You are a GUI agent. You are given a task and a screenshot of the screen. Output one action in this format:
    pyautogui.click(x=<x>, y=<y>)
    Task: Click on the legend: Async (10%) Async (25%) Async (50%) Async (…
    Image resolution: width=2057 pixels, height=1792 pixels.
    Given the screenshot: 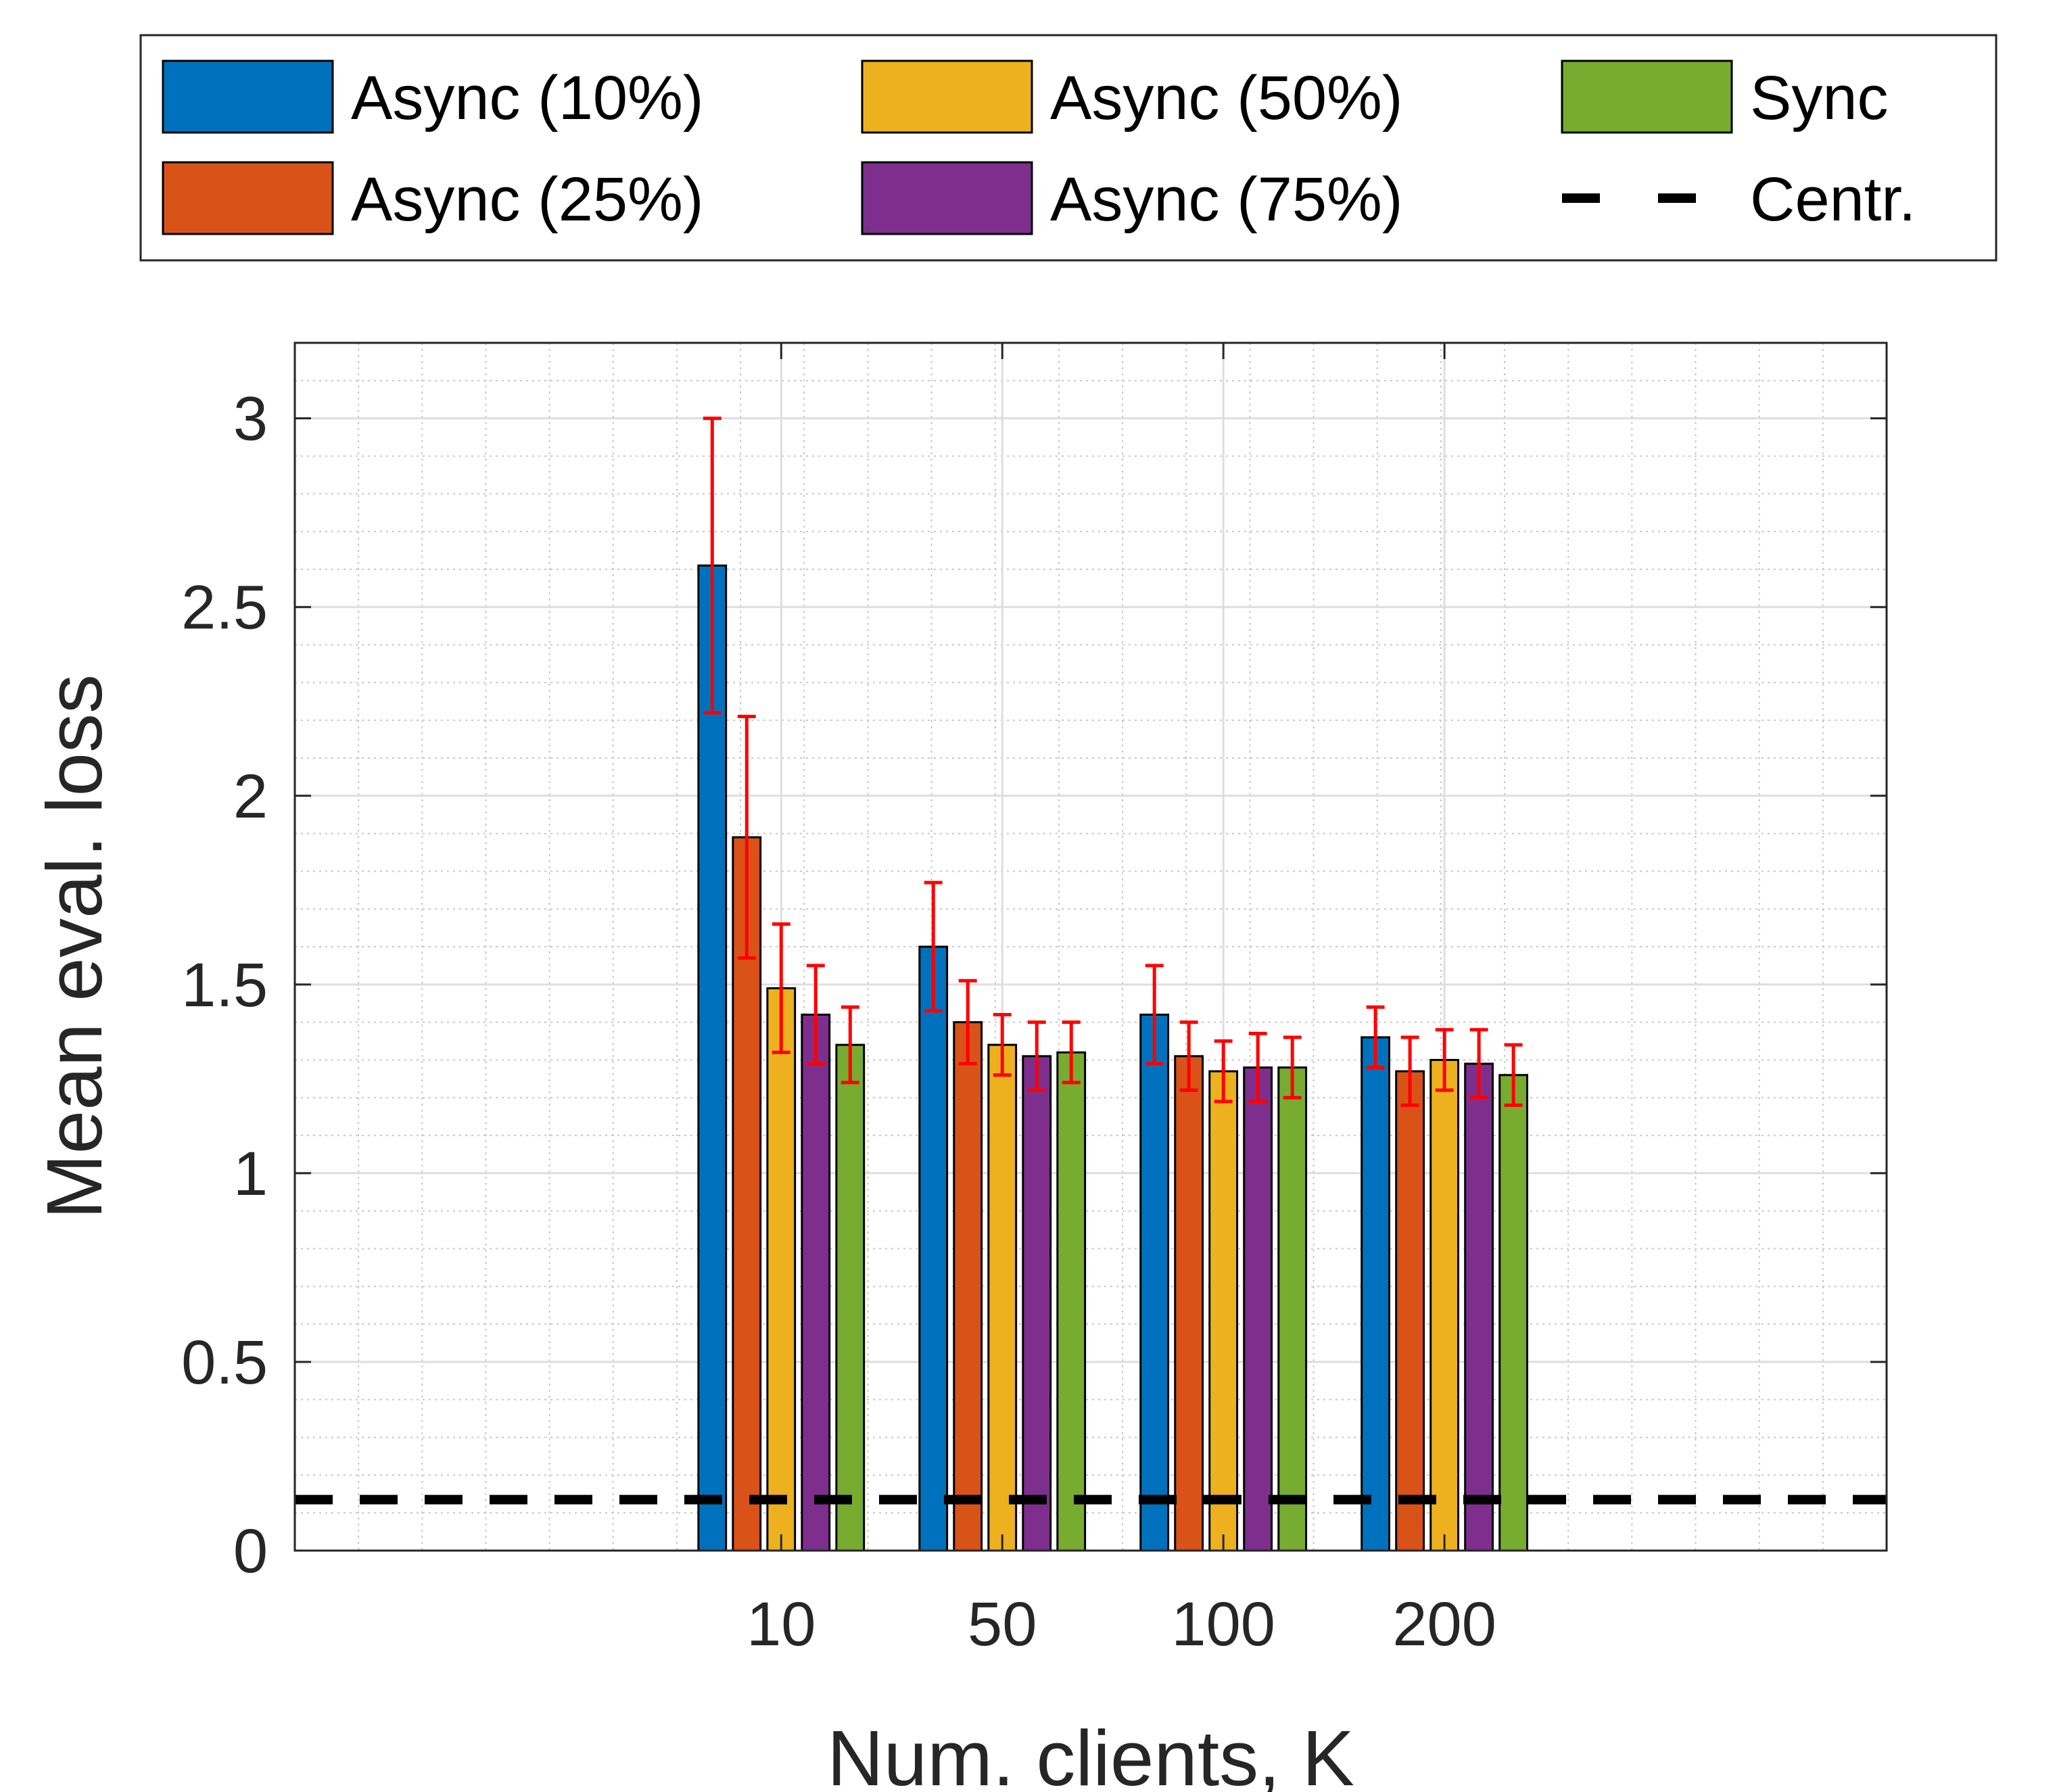 What is the action you would take?
    pyautogui.click(x=1068, y=148)
    